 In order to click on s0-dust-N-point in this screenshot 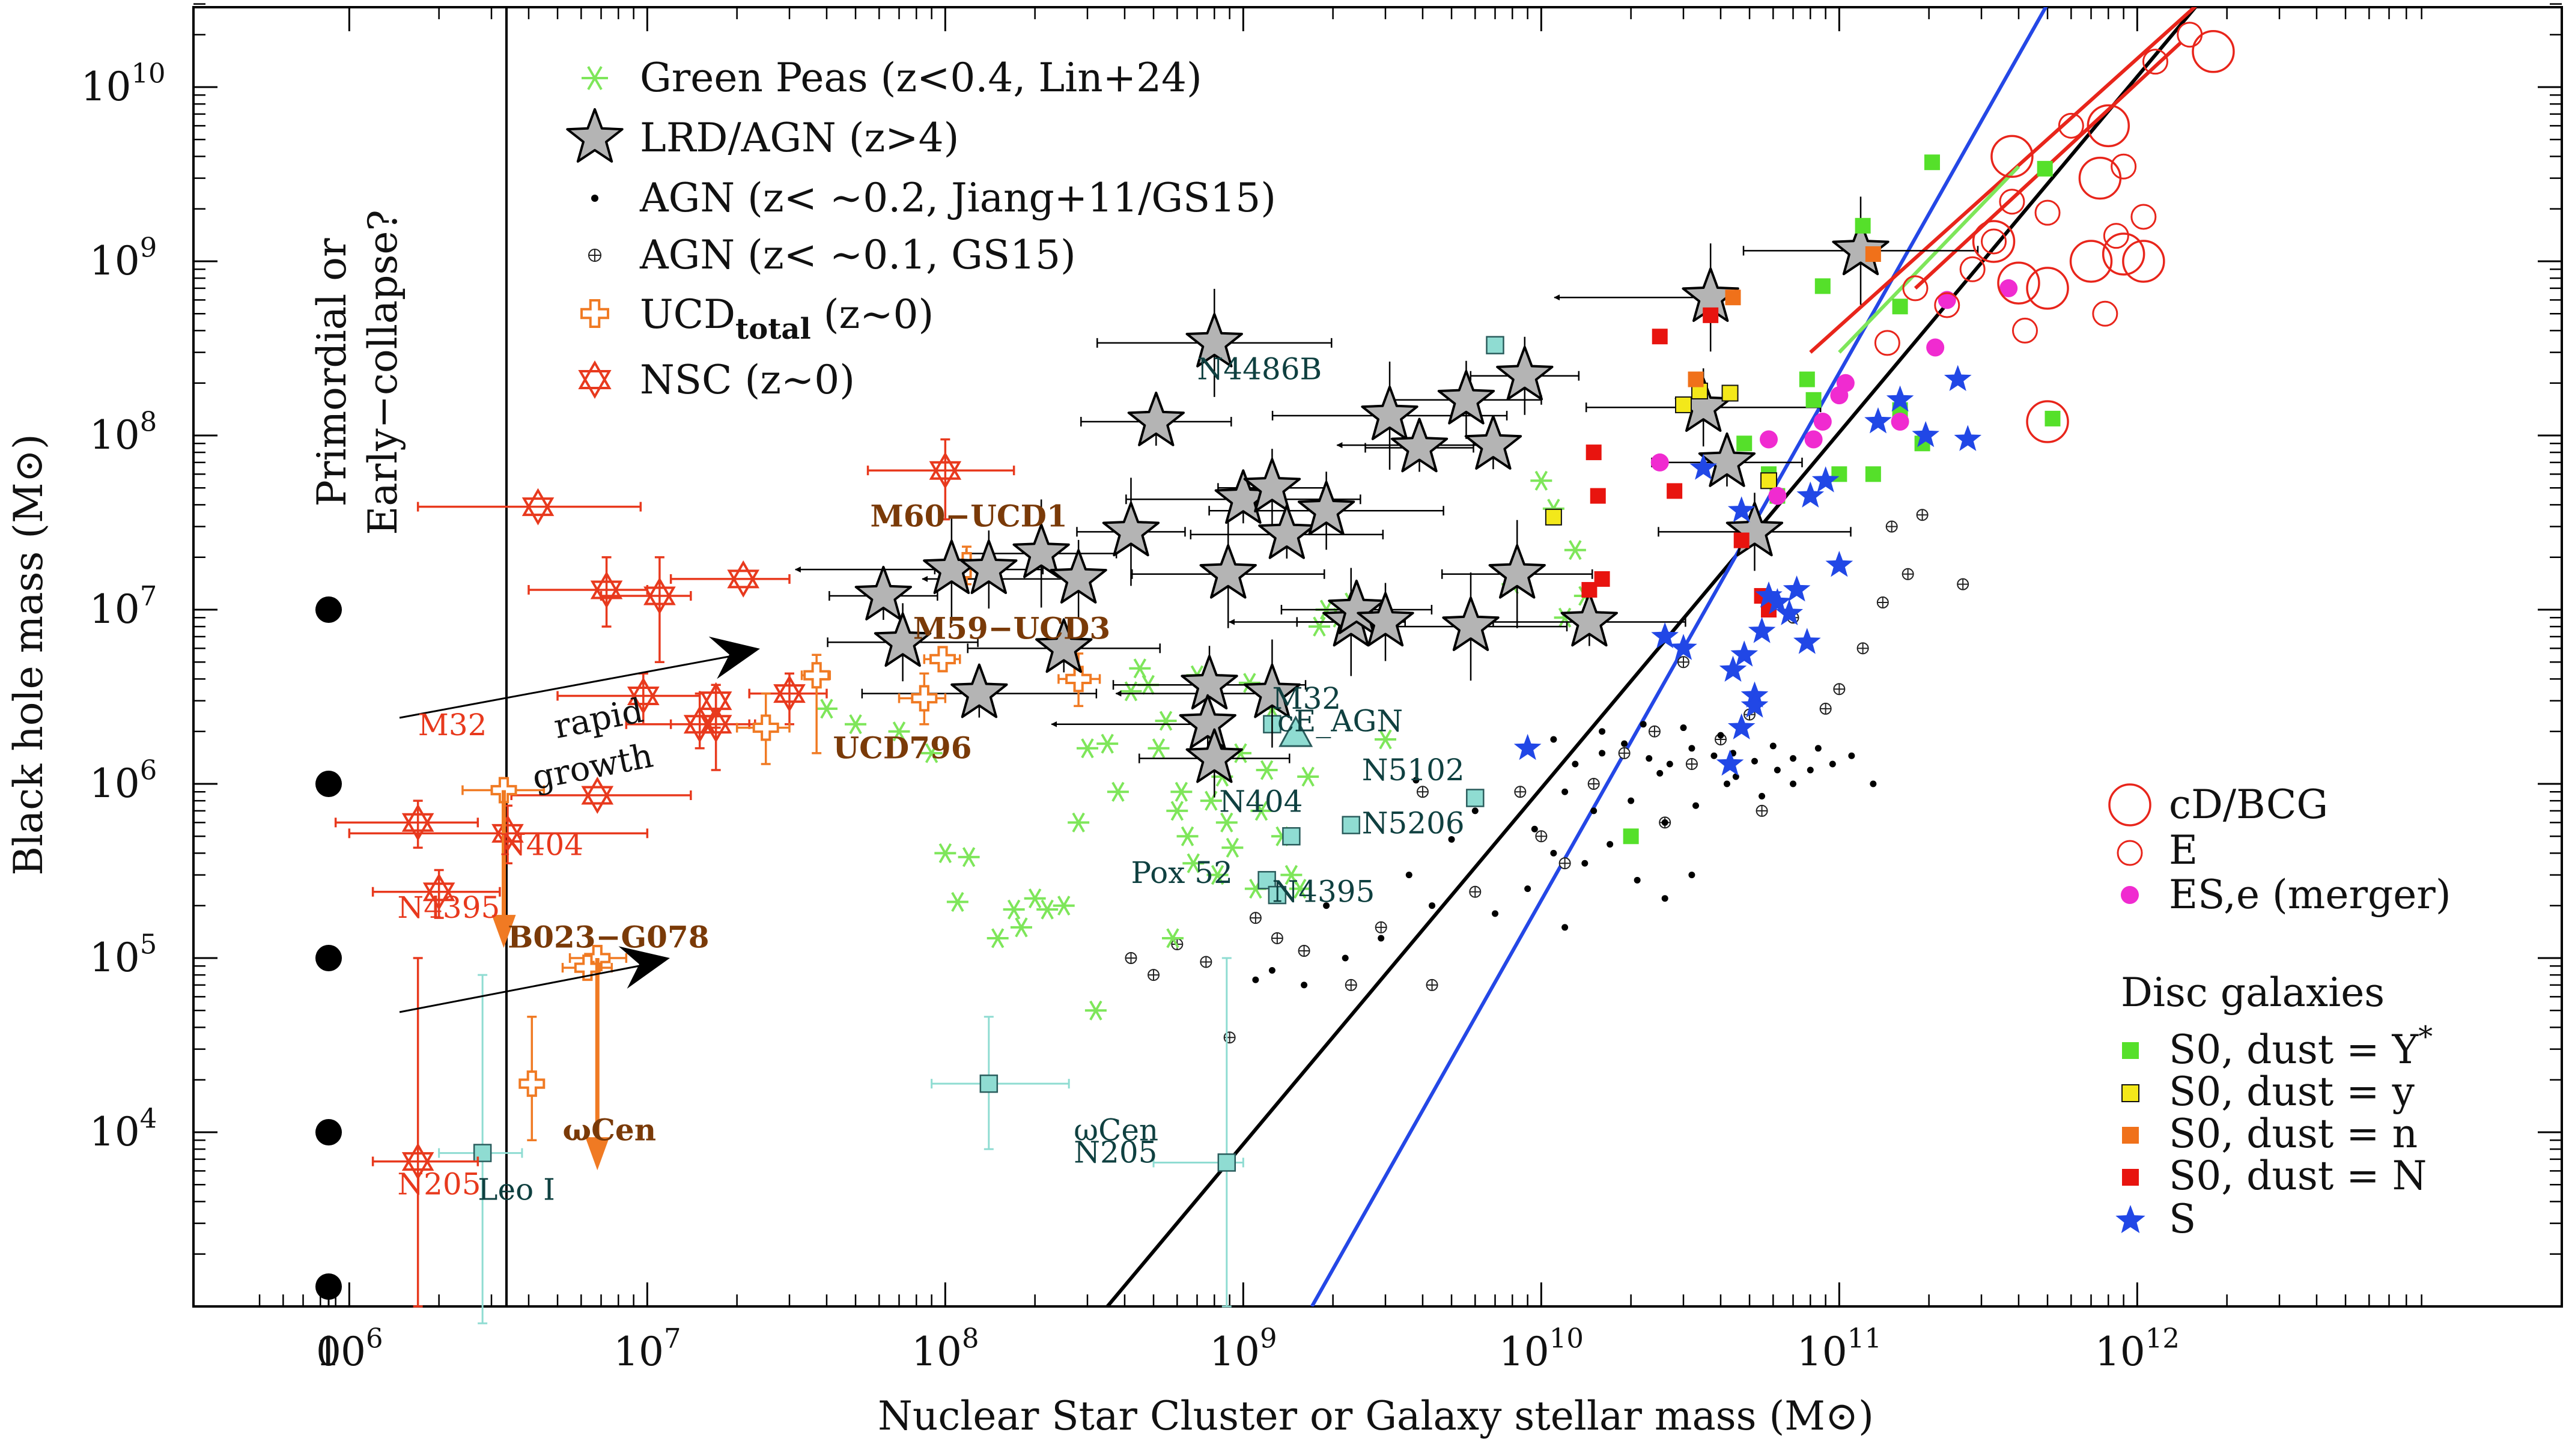, I will do `click(1660, 337)`.